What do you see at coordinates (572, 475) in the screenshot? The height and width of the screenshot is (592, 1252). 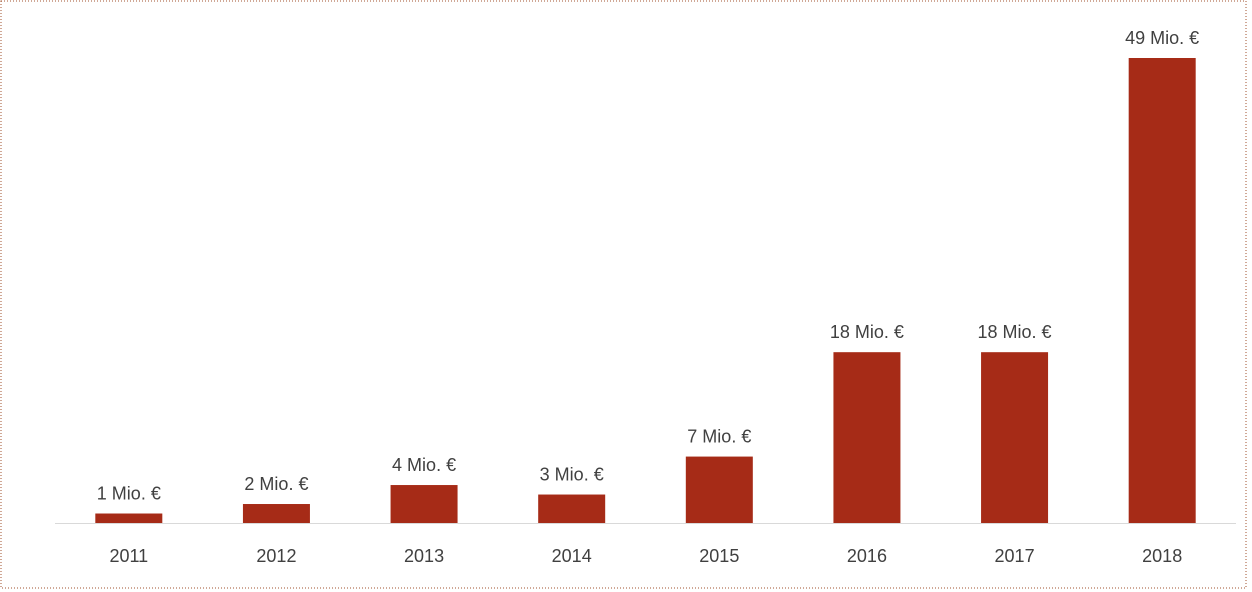 I see `data-label: 3 Mio. €` at bounding box center [572, 475].